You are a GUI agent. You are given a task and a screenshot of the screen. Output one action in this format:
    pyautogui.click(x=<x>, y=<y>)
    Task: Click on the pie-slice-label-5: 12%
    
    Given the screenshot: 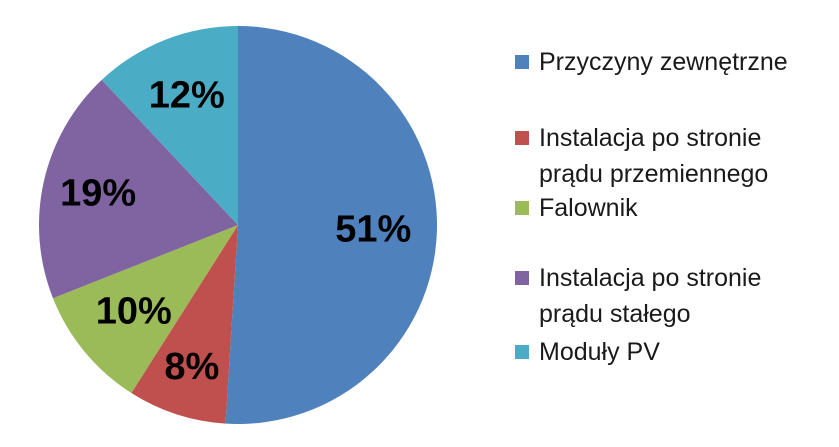 What is the action you would take?
    pyautogui.click(x=187, y=95)
    